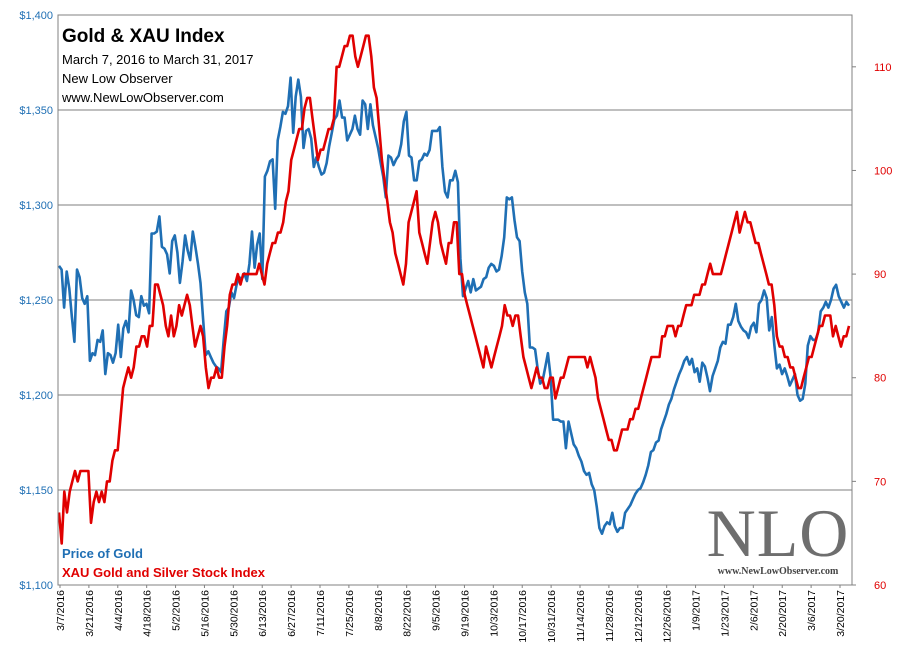  Describe the element at coordinates (581, 616) in the screenshot. I see `x-tick-label: 11/14/2016` at that location.